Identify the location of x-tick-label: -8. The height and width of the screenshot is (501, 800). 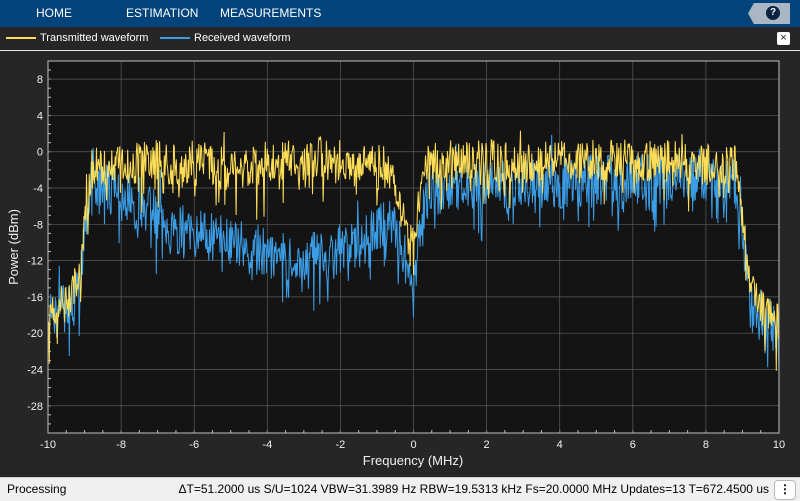
(121, 445).